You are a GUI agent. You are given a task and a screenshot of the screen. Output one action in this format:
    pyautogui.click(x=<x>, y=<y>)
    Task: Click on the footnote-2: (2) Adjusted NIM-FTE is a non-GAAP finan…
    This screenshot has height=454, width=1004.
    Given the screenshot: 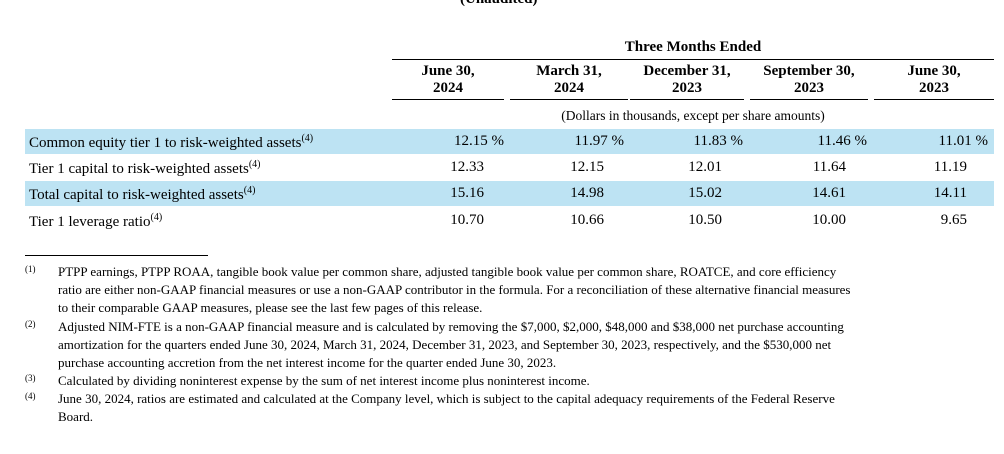 What is the action you would take?
    pyautogui.click(x=505, y=345)
    